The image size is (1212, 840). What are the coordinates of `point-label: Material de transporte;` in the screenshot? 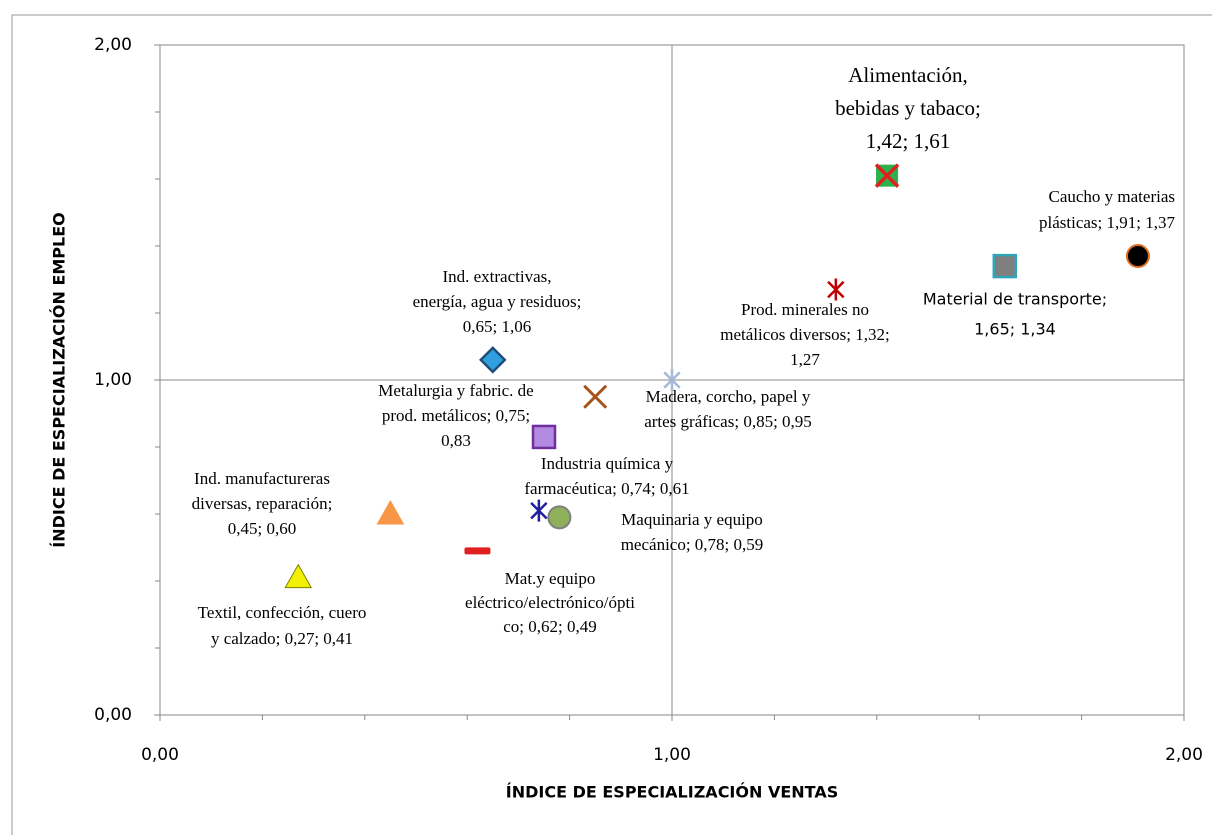 It's located at (1015, 299).